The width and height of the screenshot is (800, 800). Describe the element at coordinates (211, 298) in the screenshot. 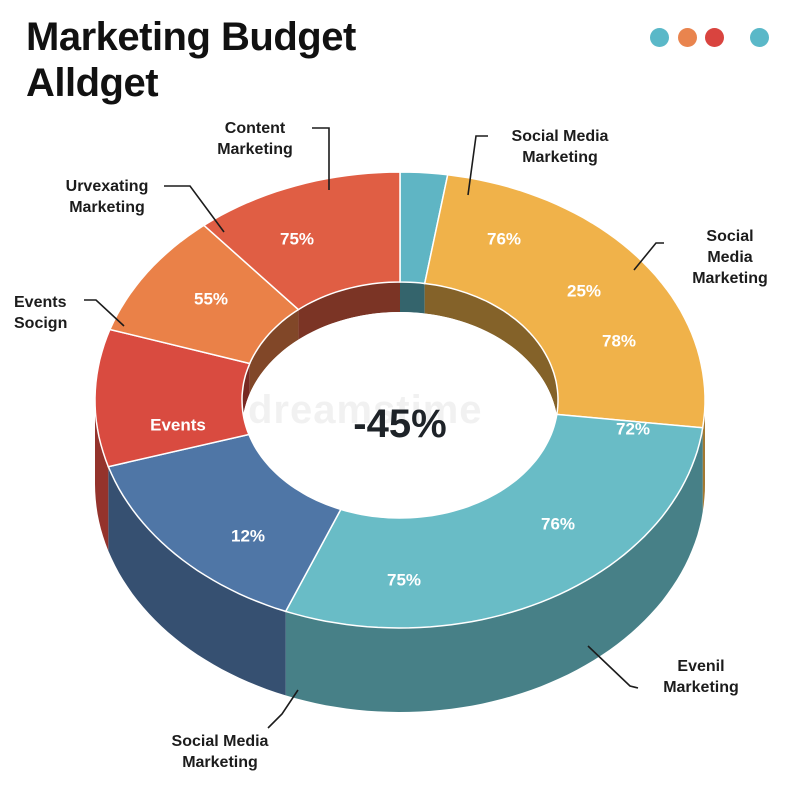

I see `segment-label: 55%` at that location.